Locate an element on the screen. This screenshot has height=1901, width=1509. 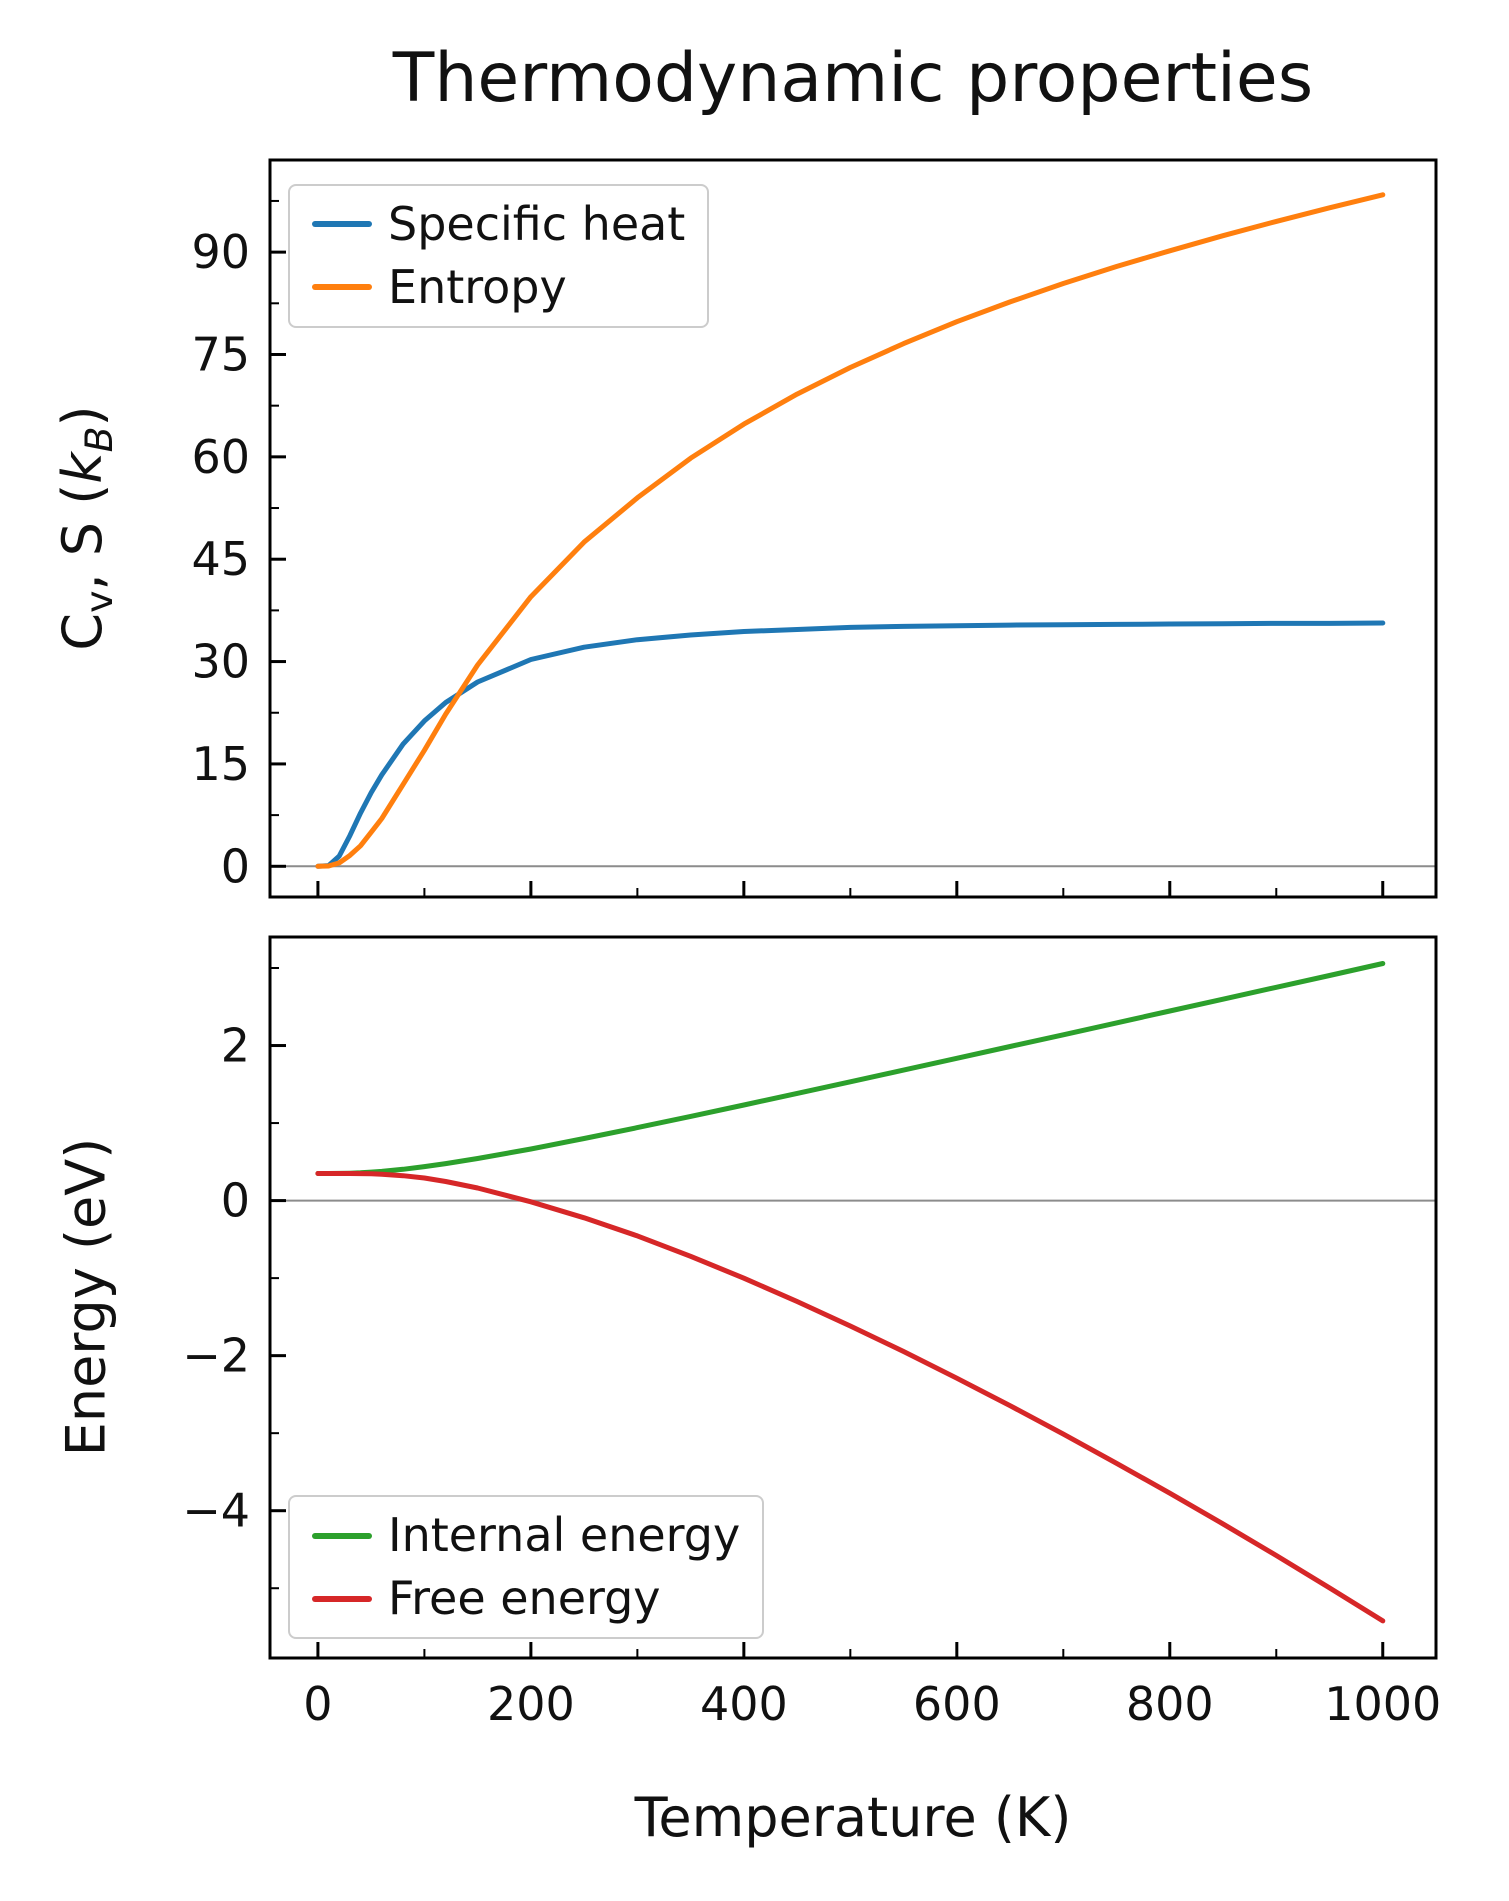
y-tick-label: 15 is located at coordinates (220, 764).